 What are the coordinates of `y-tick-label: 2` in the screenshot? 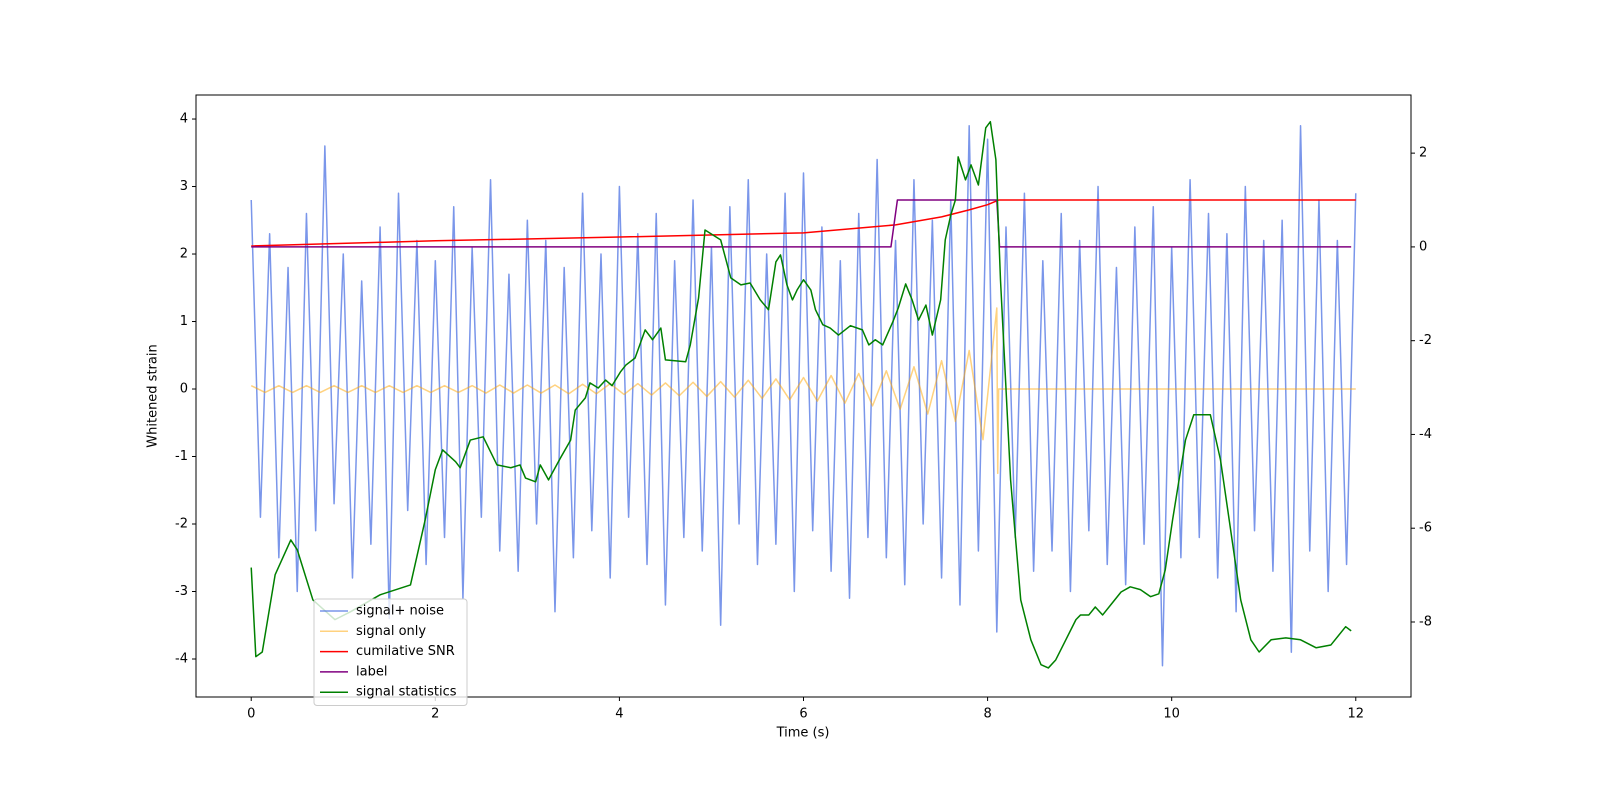 It's located at (184, 254).